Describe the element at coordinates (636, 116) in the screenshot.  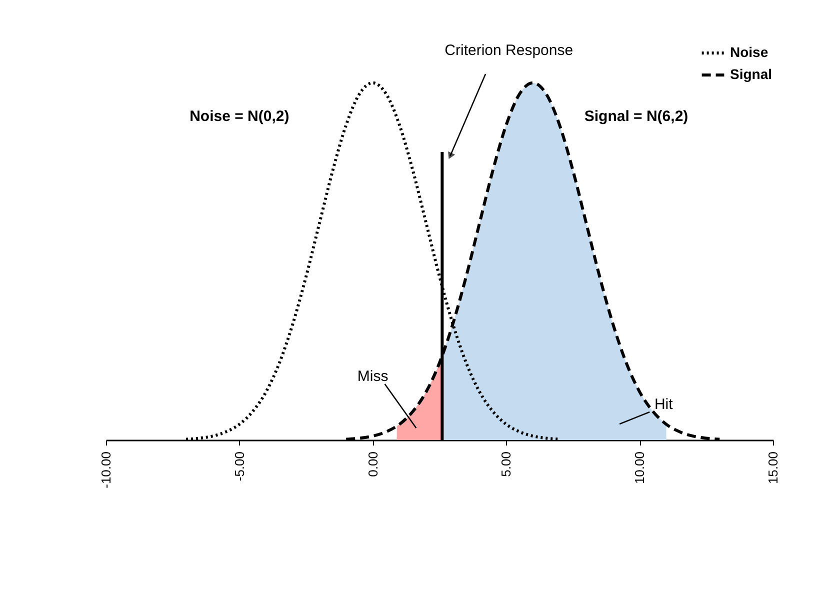
I see `annotation: Signal = N(6,2)` at that location.